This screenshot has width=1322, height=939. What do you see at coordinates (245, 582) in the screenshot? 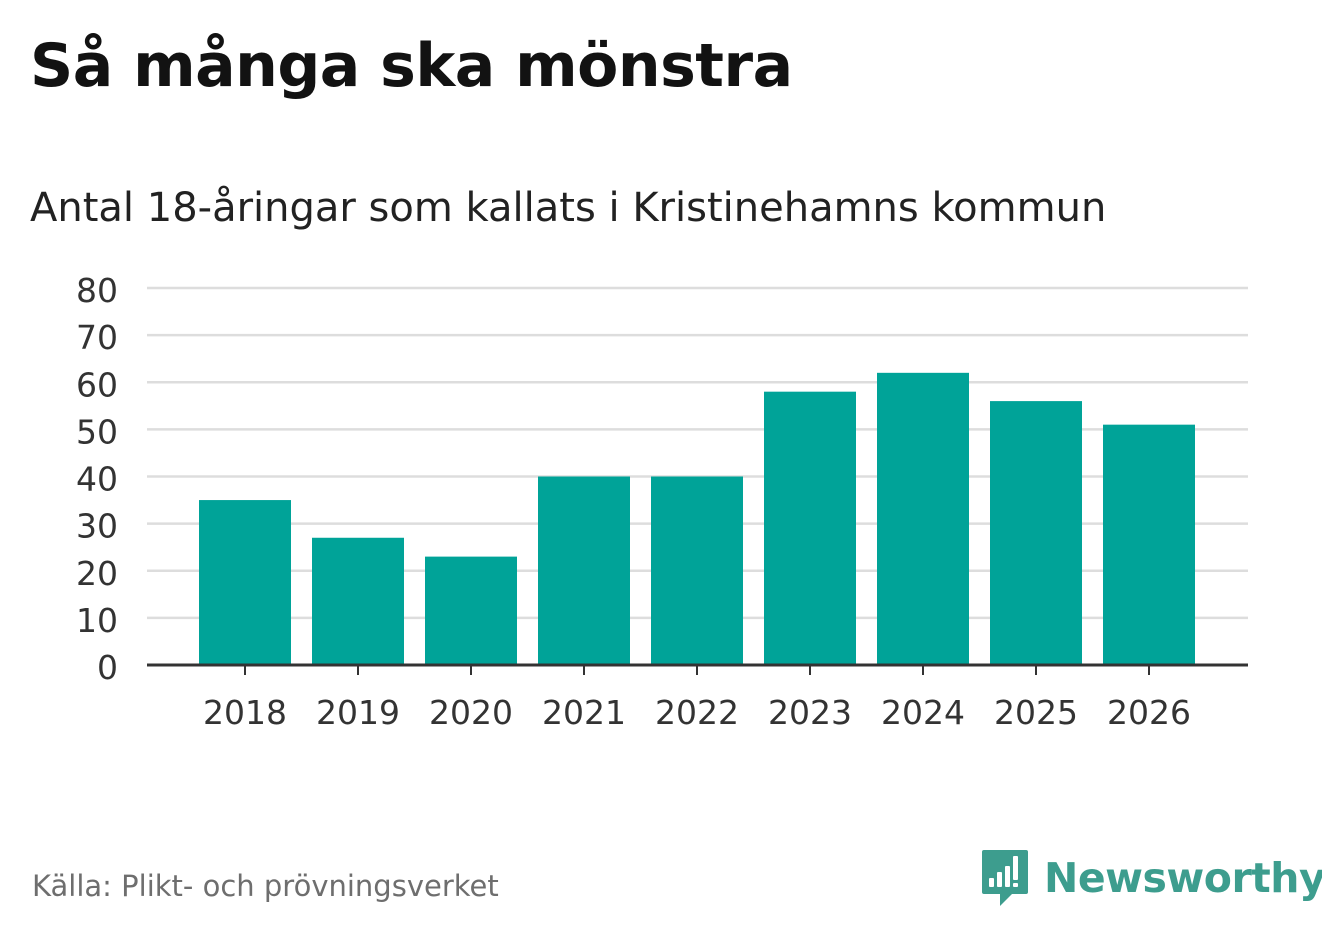
I see `bar-2018` at bounding box center [245, 582].